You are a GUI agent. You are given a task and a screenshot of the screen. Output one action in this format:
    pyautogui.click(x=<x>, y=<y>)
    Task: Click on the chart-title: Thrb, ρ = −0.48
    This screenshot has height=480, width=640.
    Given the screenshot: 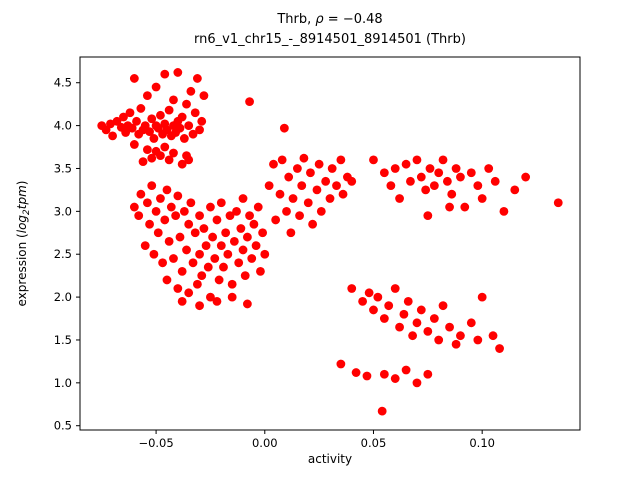 What is the action you would take?
    pyautogui.click(x=330, y=20)
    